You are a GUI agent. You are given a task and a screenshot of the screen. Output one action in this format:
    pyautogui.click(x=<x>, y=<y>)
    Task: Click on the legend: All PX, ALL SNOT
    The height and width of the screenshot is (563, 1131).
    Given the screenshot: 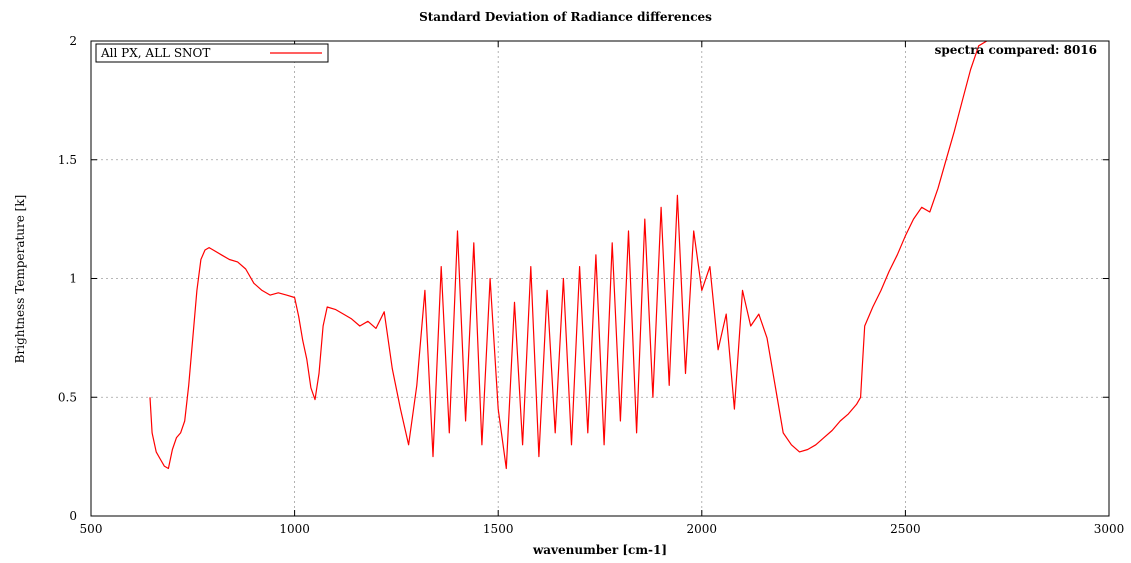 What is the action you would take?
    pyautogui.click(x=212, y=53)
    